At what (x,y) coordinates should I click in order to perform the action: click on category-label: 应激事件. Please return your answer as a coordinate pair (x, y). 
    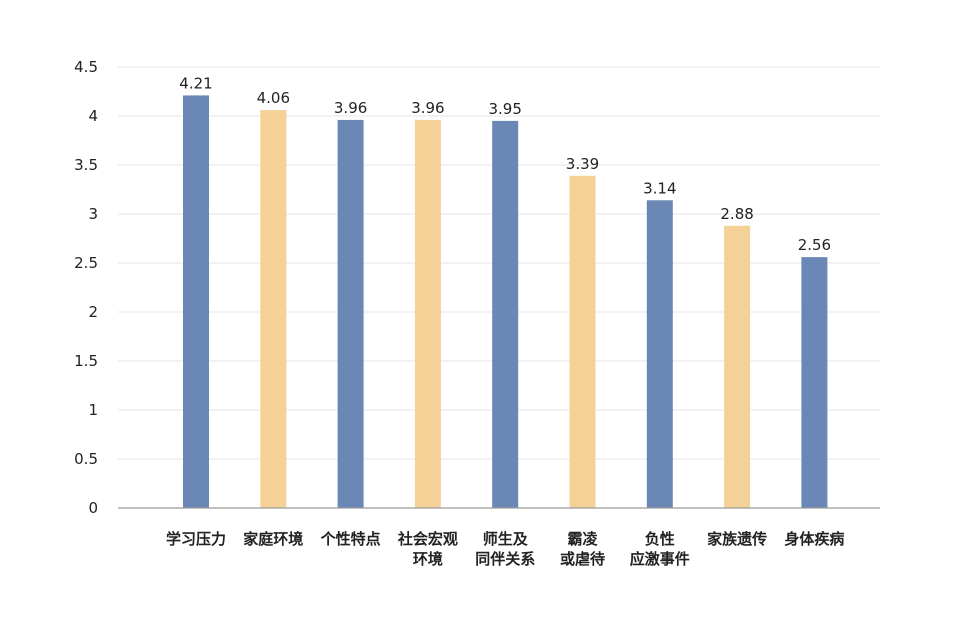
    Looking at the image, I should click on (660, 559).